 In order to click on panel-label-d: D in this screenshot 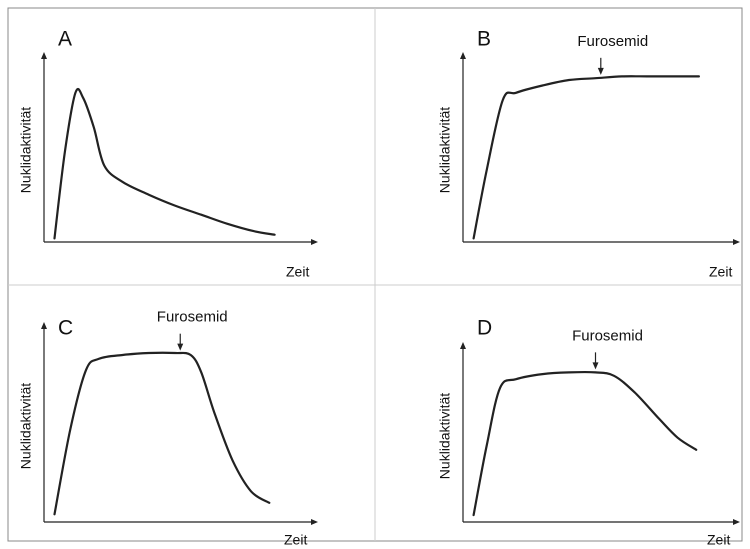, I will do `click(484, 328)`.